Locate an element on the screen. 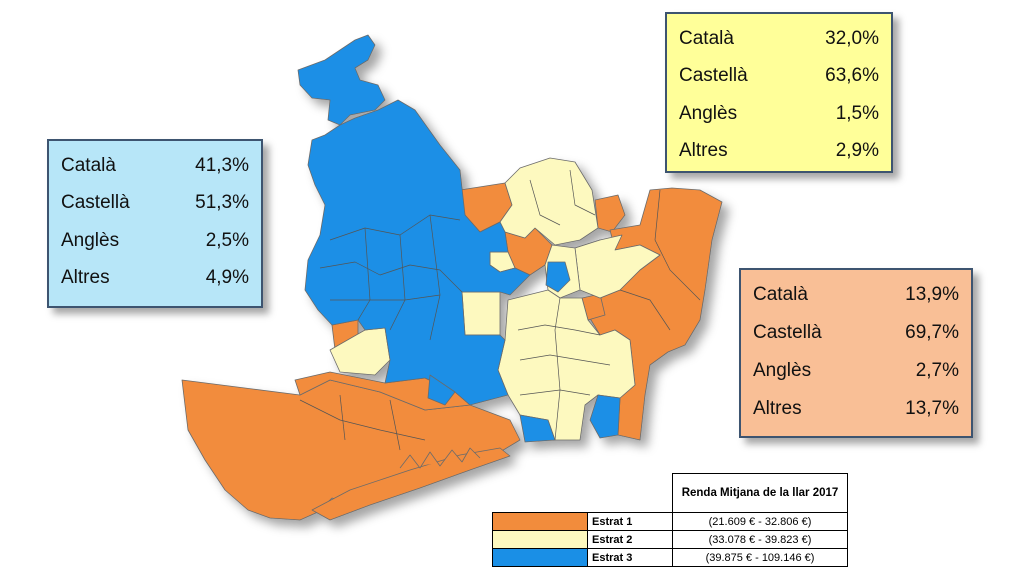  language-percent: 2,9% is located at coordinates (857, 151).